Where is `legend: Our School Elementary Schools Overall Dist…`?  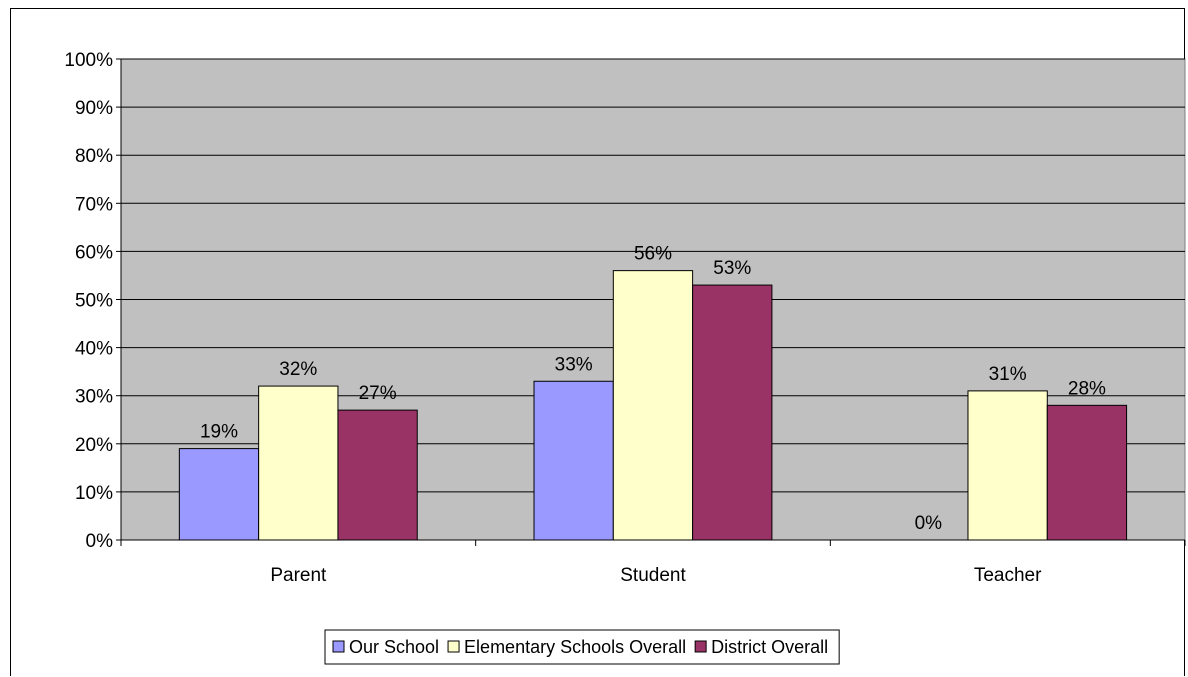
legend: Our School Elementary Schools Overall Dist… is located at coordinates (582, 647).